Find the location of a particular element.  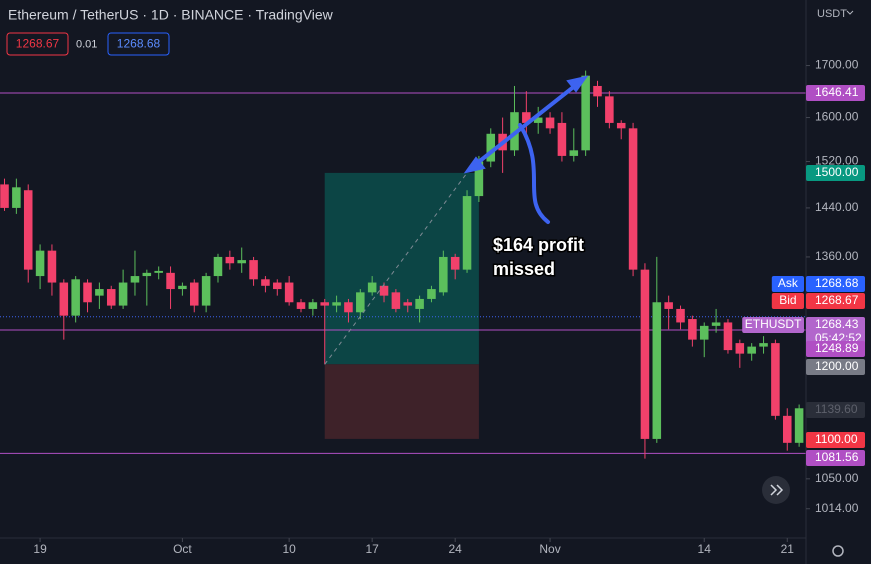

price-label-text: 1268.67 is located at coordinates (837, 300).